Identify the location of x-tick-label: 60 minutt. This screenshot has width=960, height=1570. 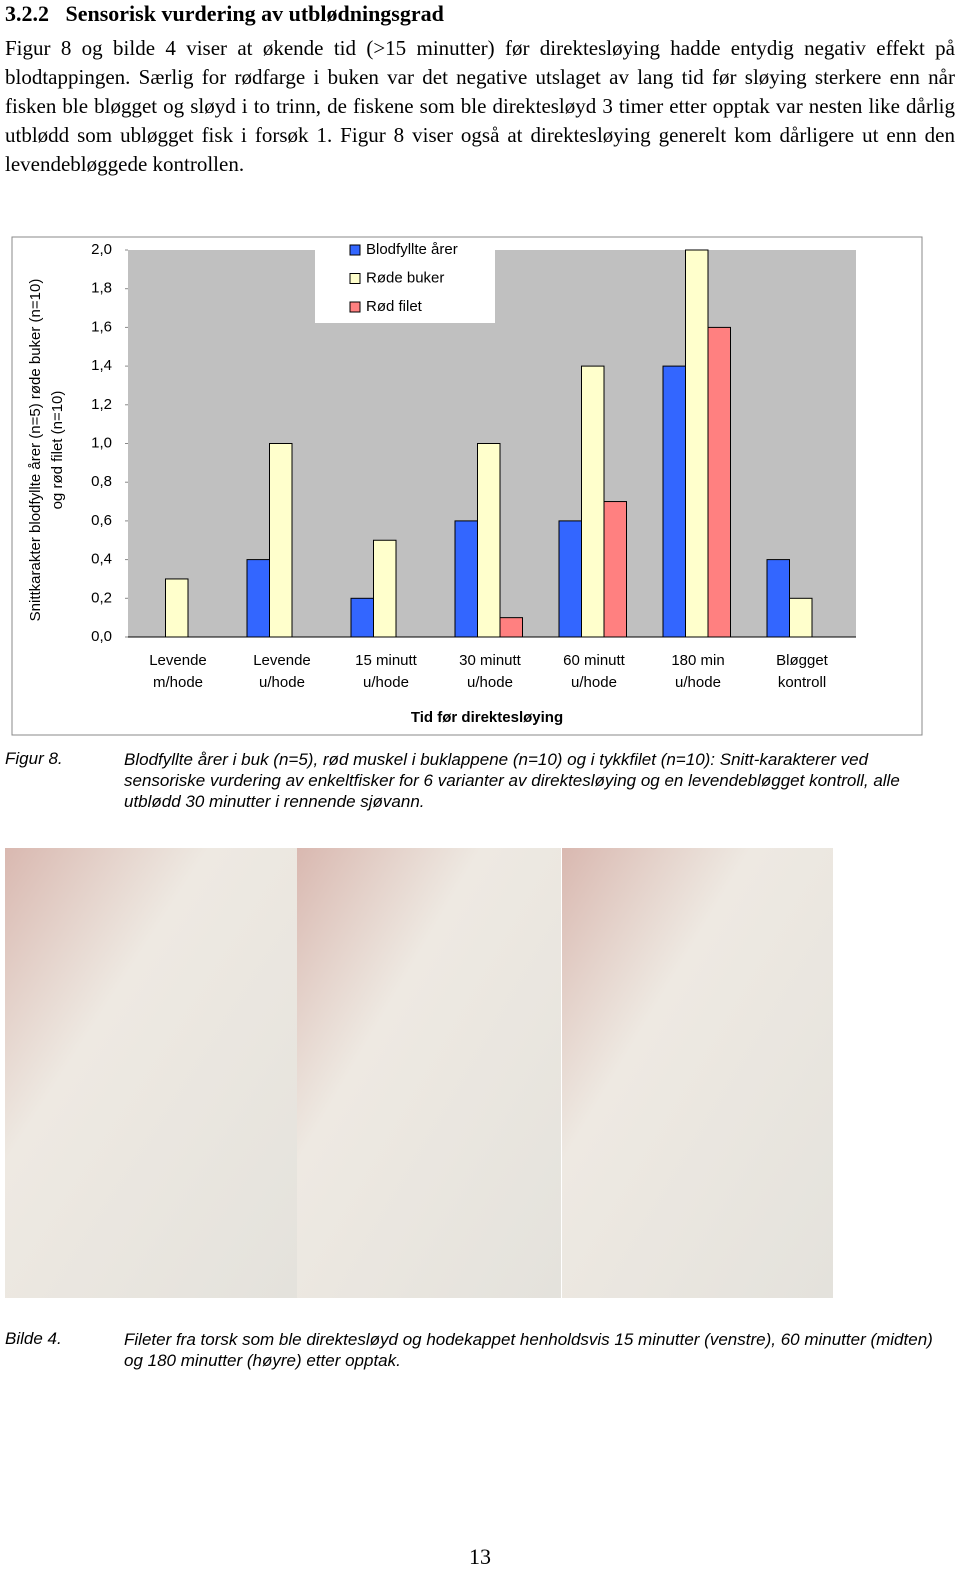
(594, 660).